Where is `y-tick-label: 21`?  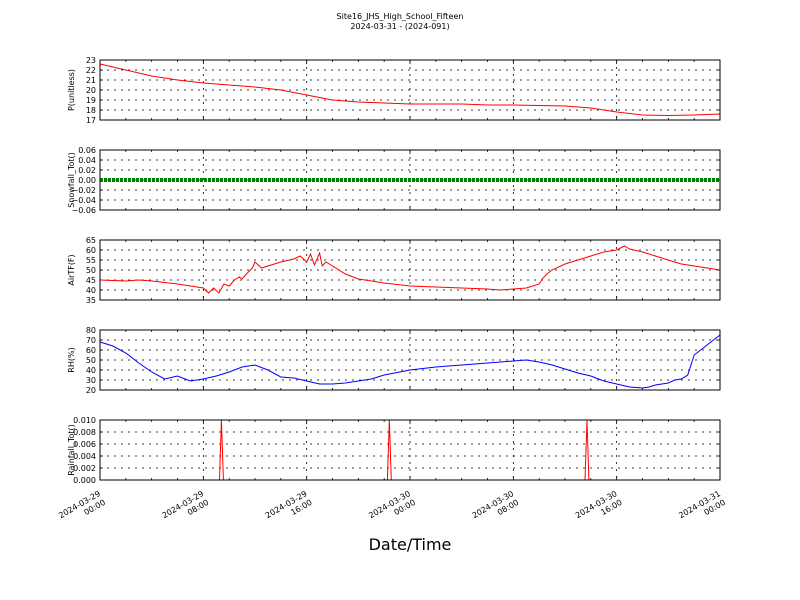
y-tick-label: 21 is located at coordinates (91, 80).